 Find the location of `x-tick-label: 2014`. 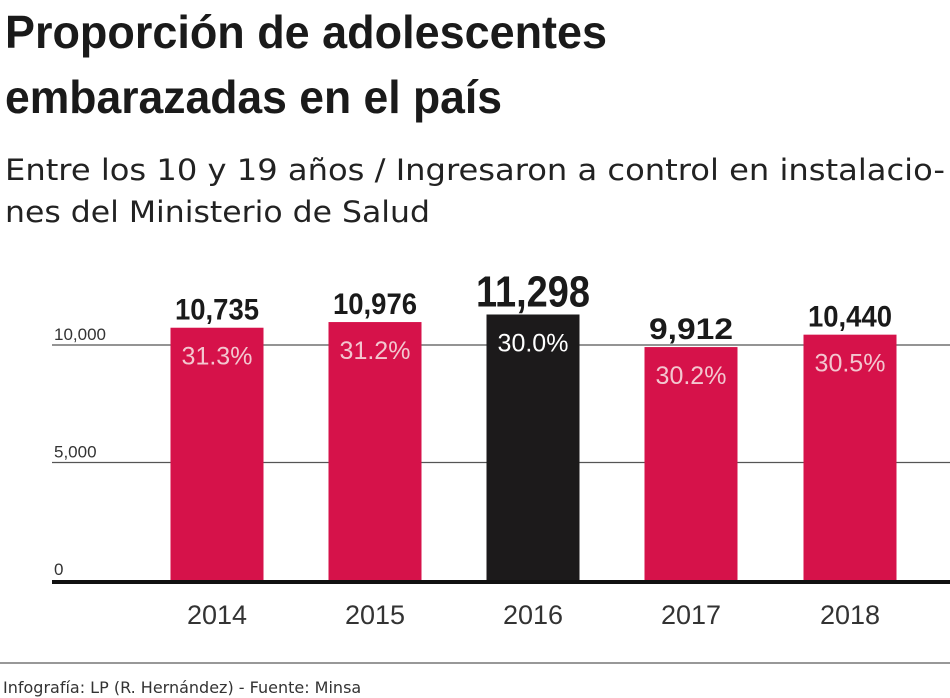

x-tick-label: 2014 is located at coordinates (217, 615).